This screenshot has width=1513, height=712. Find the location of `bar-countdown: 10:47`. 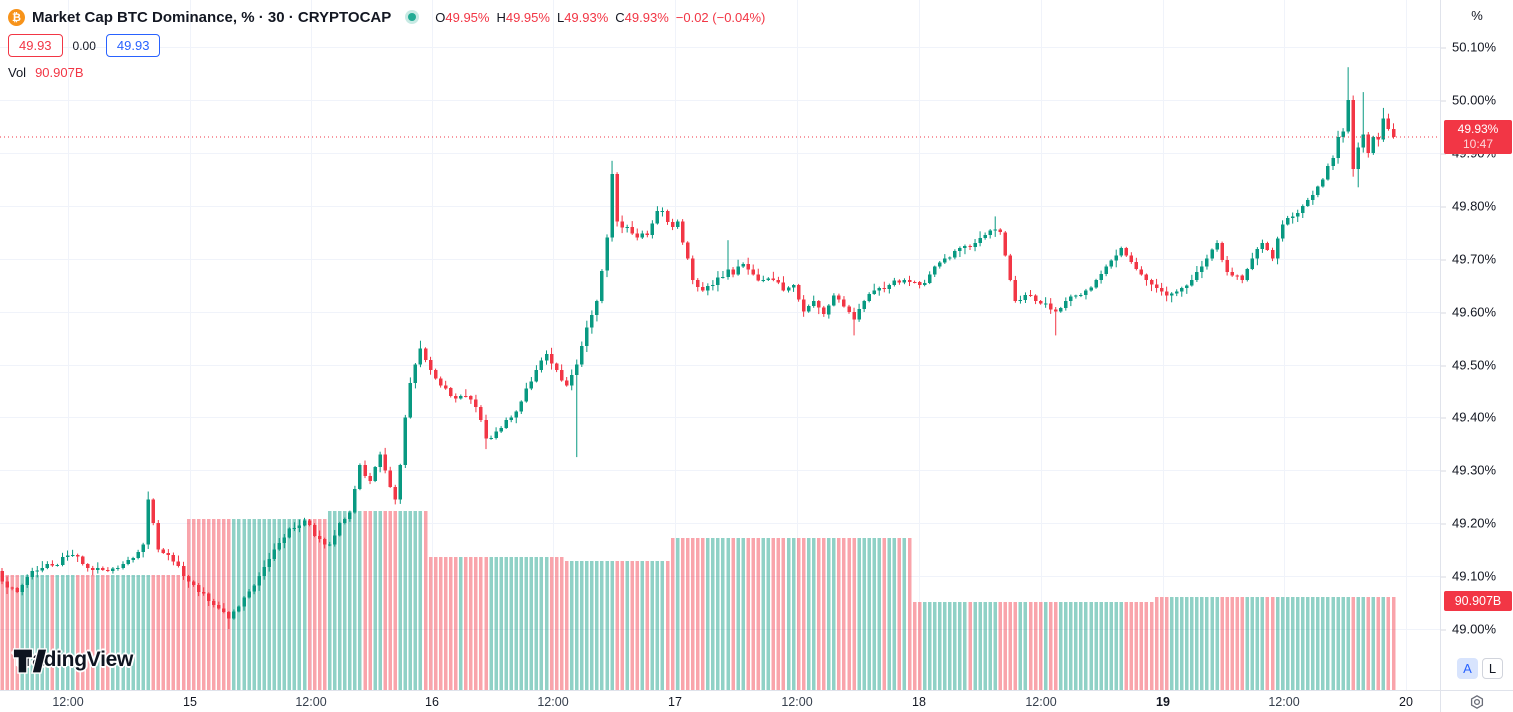

bar-countdown: 10:47 is located at coordinates (1478, 144).